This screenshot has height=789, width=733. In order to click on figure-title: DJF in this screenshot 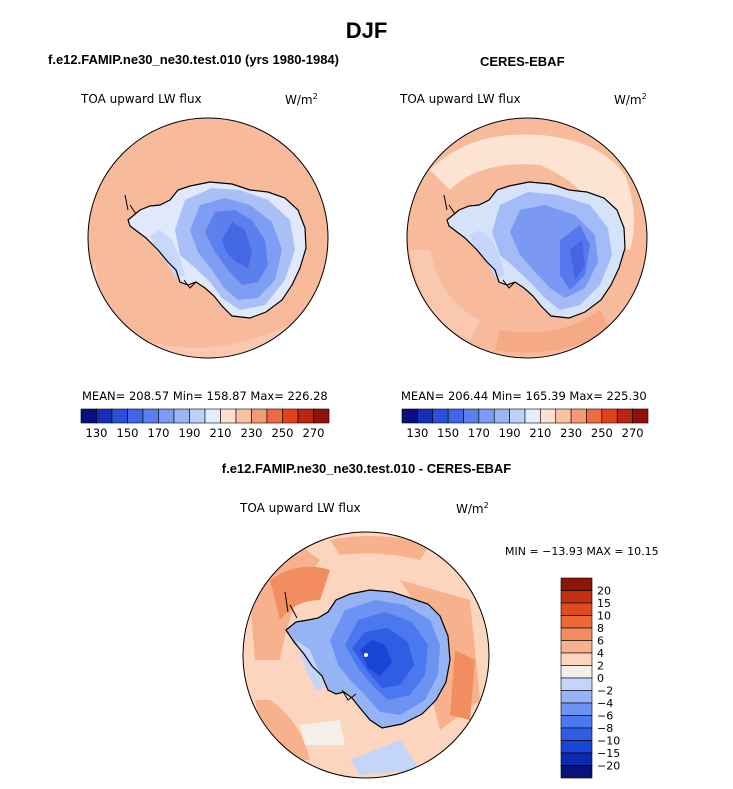, I will do `click(366, 30)`.